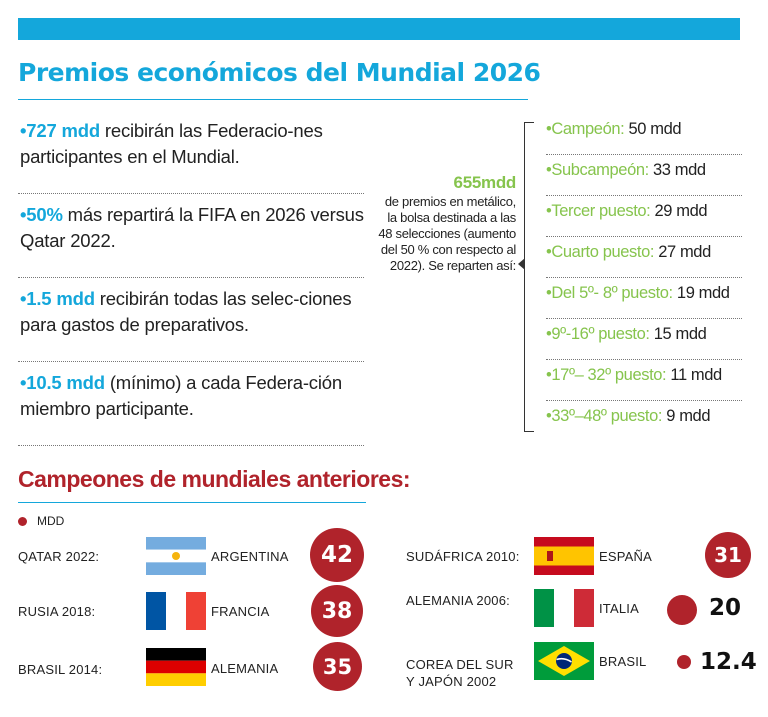 This screenshot has height=717, width=768. Describe the element at coordinates (59, 556) in the screenshot. I see `champion-year: QATAR 2022:` at that location.